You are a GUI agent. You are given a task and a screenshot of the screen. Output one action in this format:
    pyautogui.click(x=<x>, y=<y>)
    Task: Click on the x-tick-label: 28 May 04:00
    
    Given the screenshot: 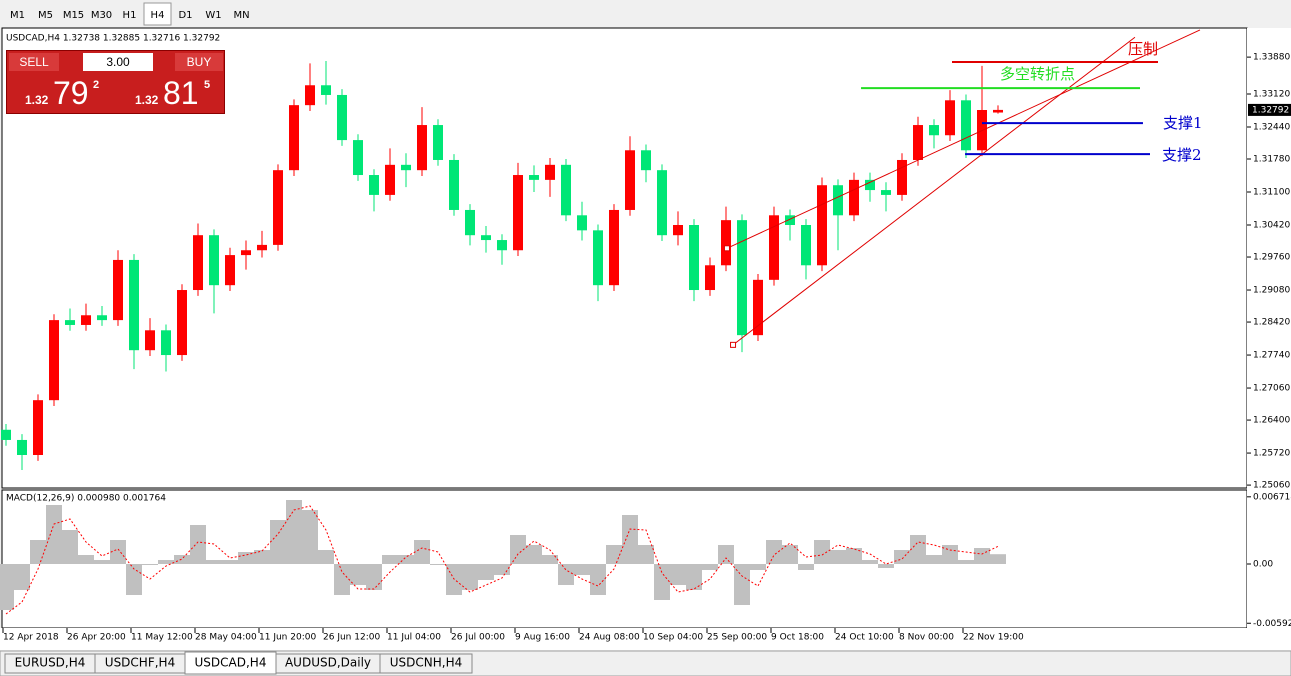 What is the action you would take?
    pyautogui.click(x=226, y=638)
    